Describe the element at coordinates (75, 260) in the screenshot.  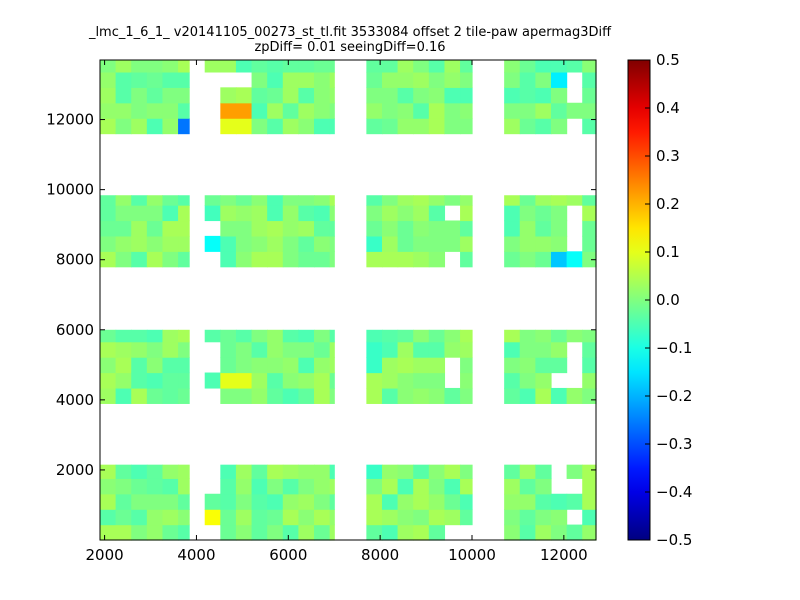
I see `y-tick-label: 8000` at that location.